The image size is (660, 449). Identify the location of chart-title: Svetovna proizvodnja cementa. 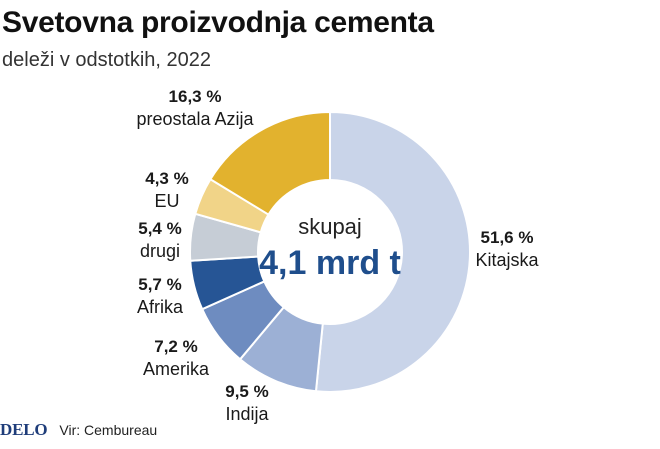
(218, 22).